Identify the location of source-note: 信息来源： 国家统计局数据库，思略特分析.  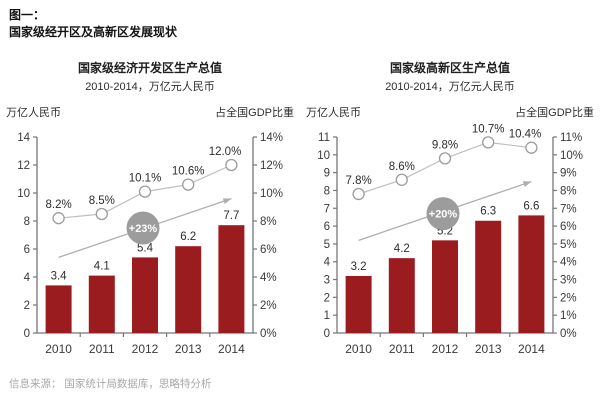
(110, 384).